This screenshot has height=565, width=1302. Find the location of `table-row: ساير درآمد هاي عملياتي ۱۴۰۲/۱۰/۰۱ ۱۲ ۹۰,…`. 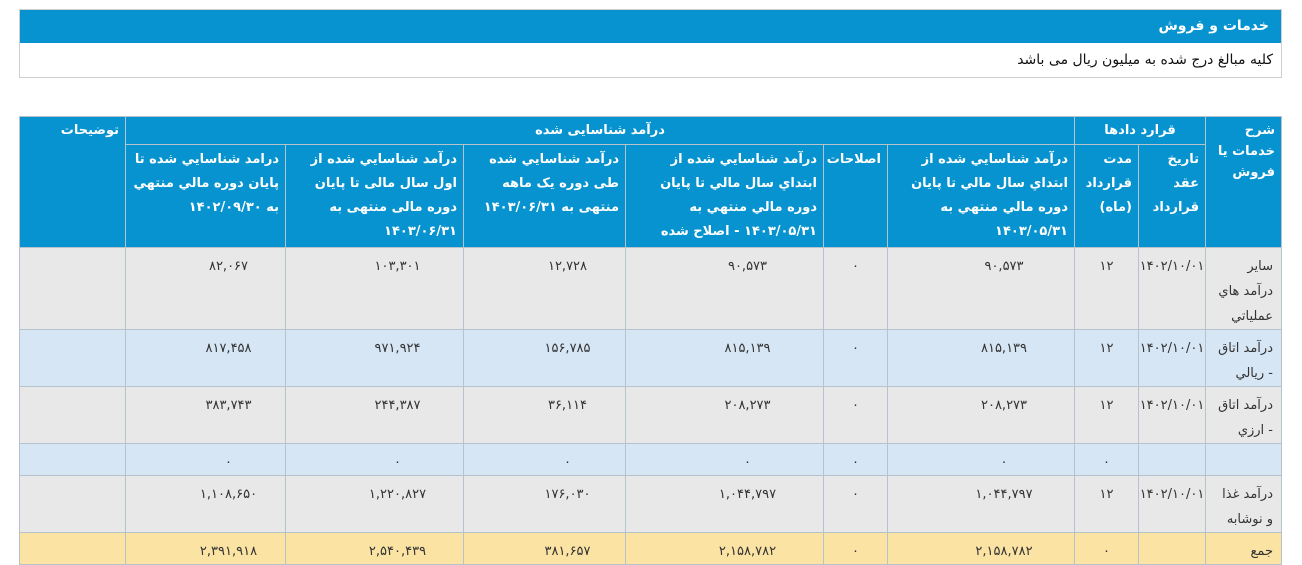

table-row: ساير درآمد هاي عملياتي ۱۴۰۲/۱۰/۰۱ ۱۲ ۹۰,… is located at coordinates (650, 288).